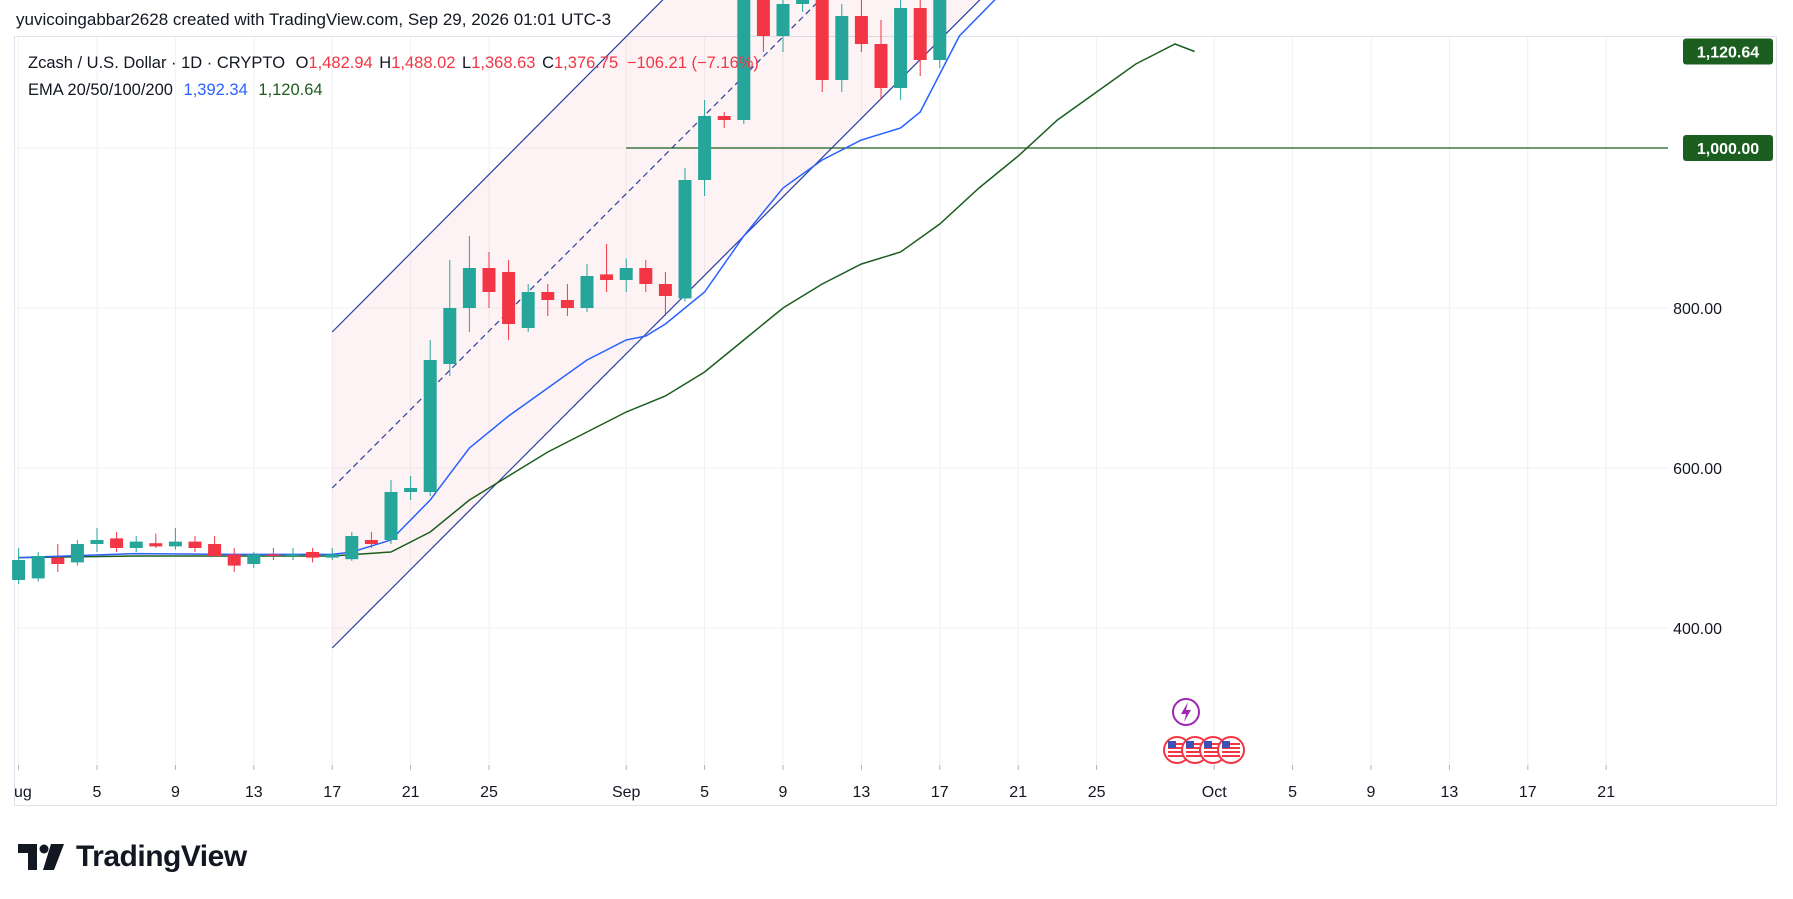 The height and width of the screenshot is (899, 1793). What do you see at coordinates (157, 63) in the screenshot?
I see `symbol-name: Zcash / U.S. Dollar · 1D · CRYPTO` at bounding box center [157, 63].